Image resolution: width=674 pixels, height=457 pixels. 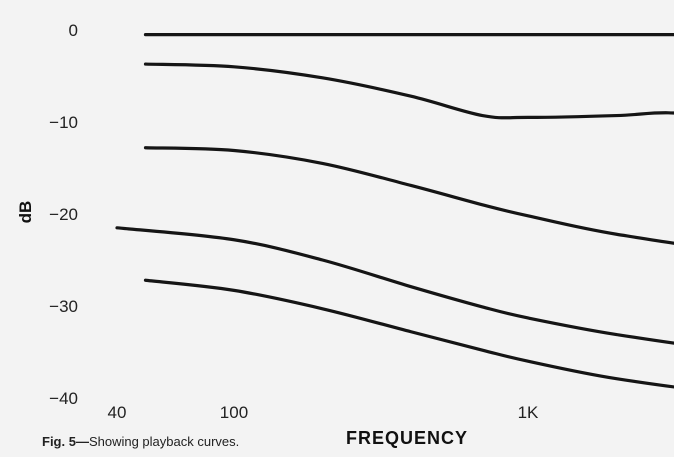 I want to click on x-tick-label: 1K, so click(x=528, y=412).